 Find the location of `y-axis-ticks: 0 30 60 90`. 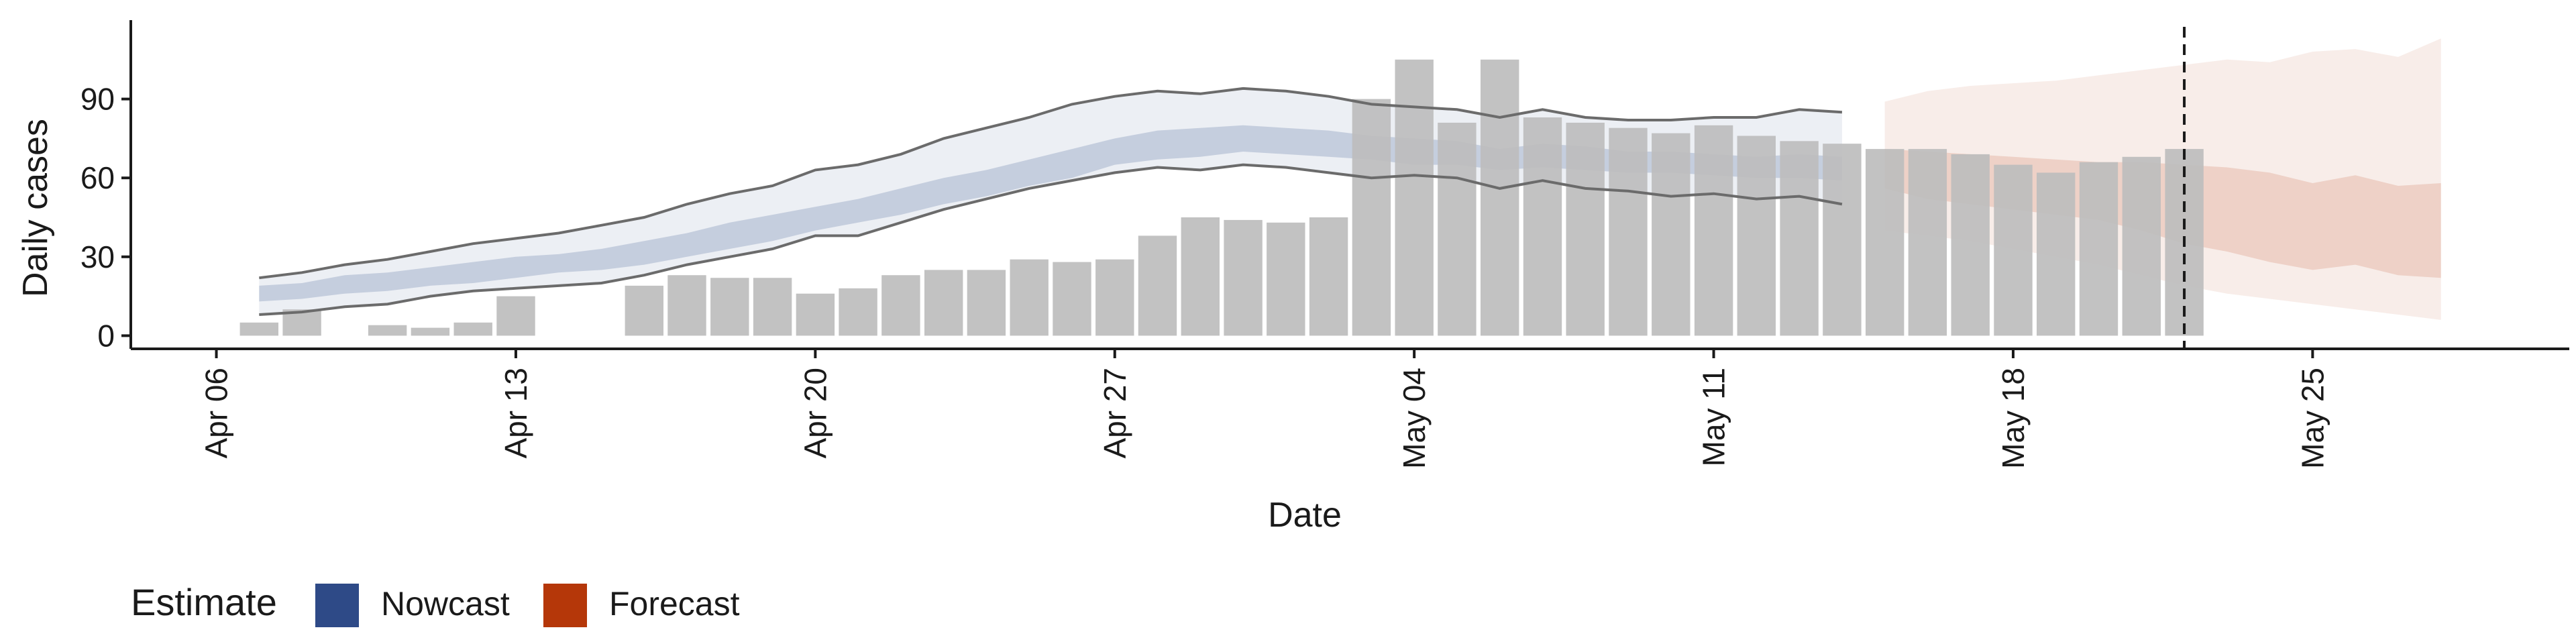

y-axis-ticks: 0 30 60 90 is located at coordinates (105, 217).